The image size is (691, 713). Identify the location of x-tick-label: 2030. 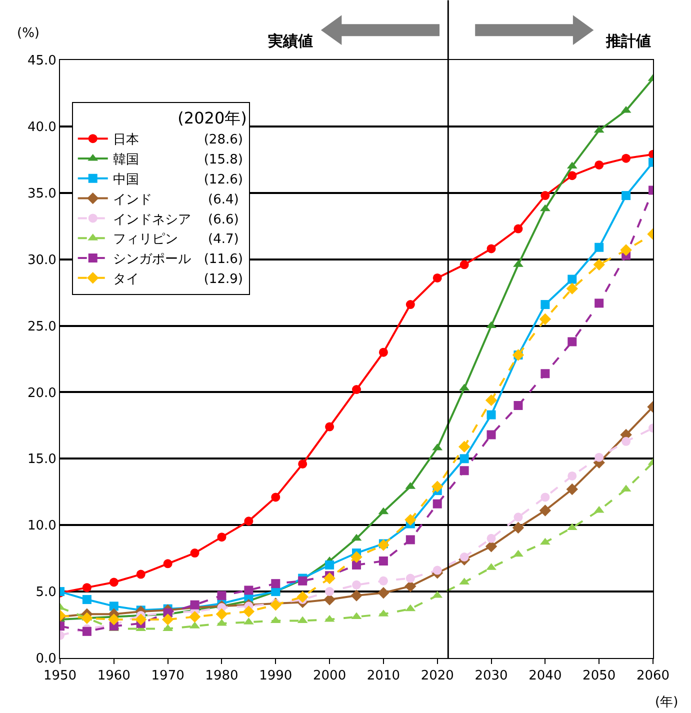
(491, 676).